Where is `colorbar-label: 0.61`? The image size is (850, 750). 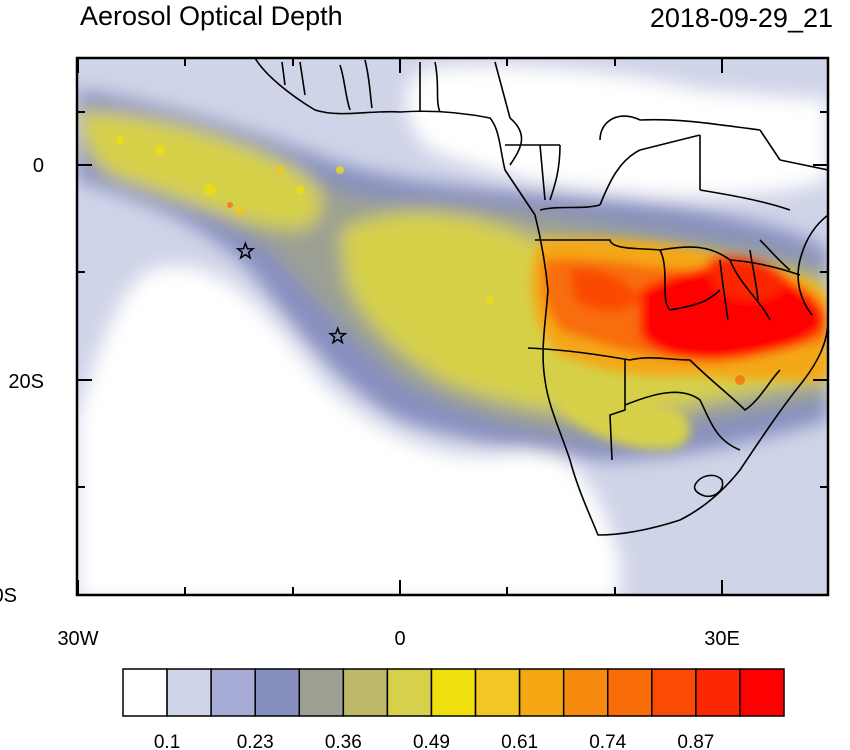
colorbar-label: 0.61 is located at coordinates (519, 741).